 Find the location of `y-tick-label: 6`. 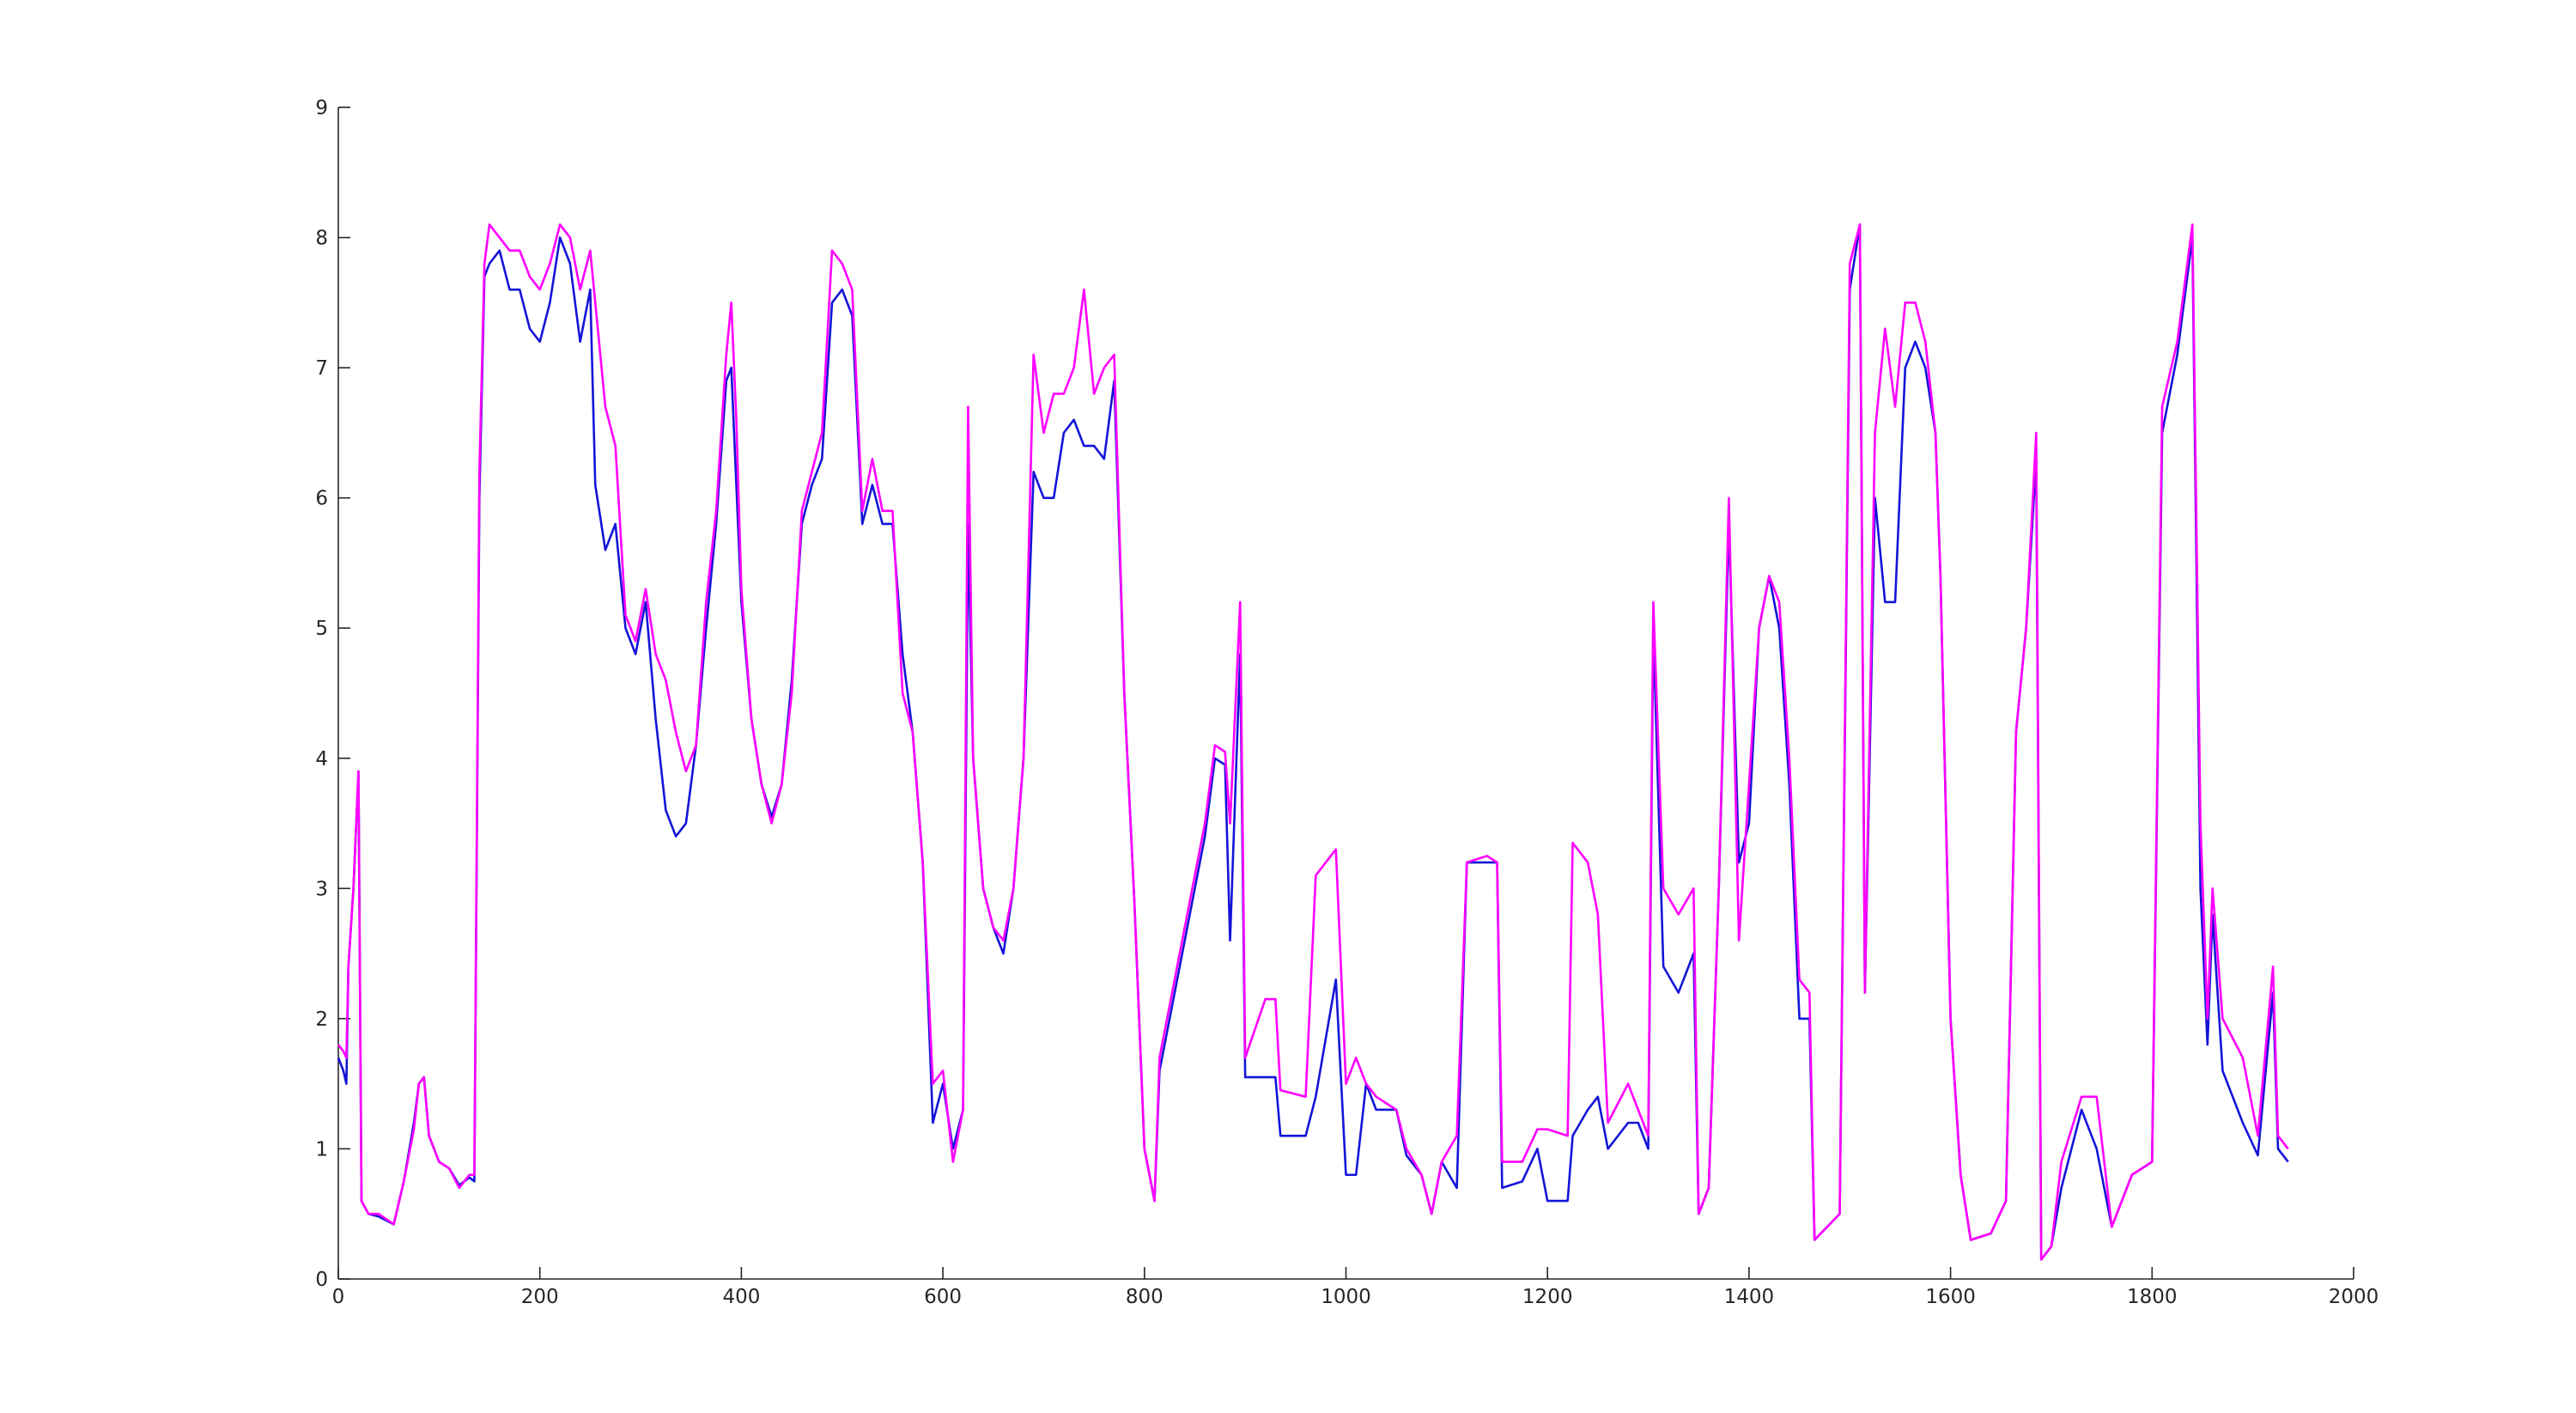

y-tick-label: 6 is located at coordinates (322, 499).